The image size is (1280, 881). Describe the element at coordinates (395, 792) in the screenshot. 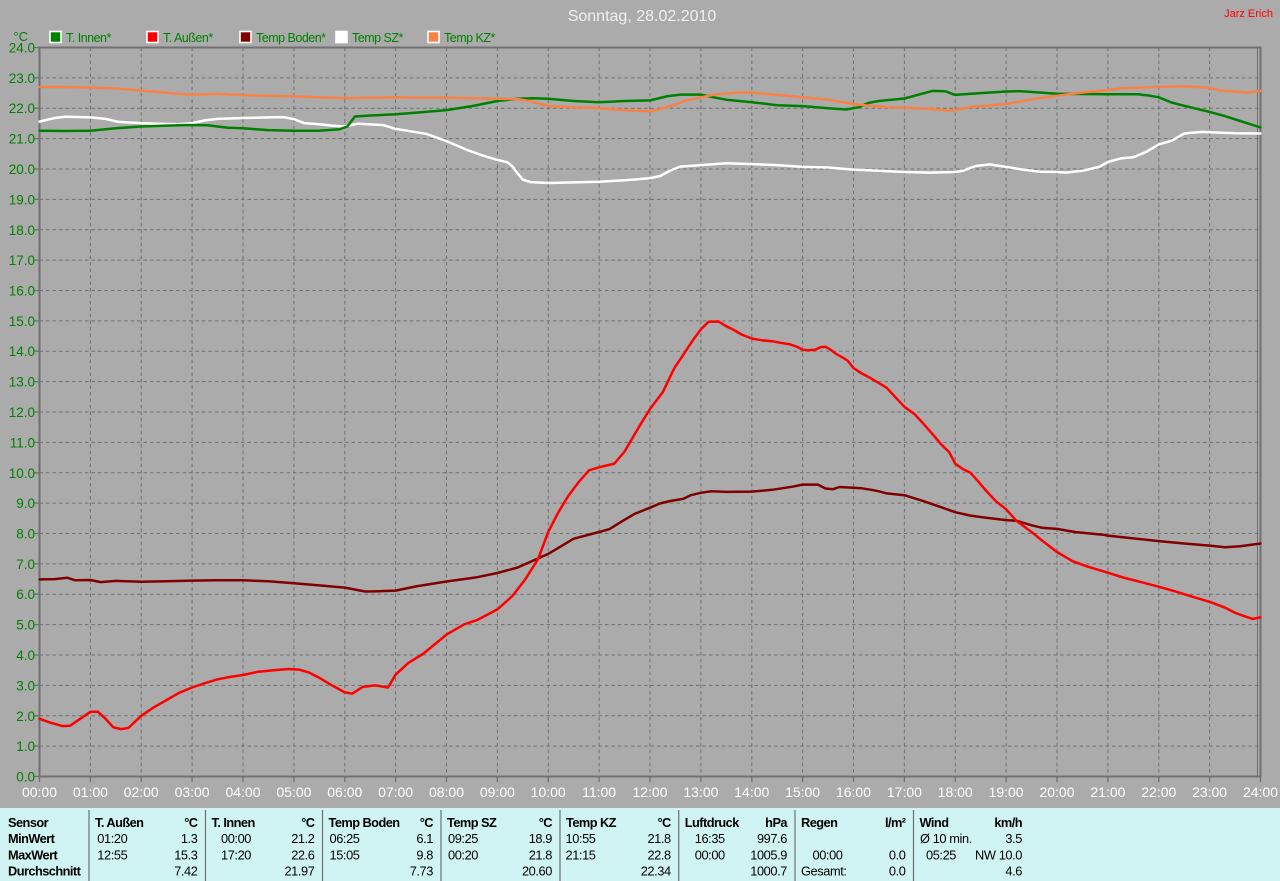

I see `svg-text: 07:00` at that location.